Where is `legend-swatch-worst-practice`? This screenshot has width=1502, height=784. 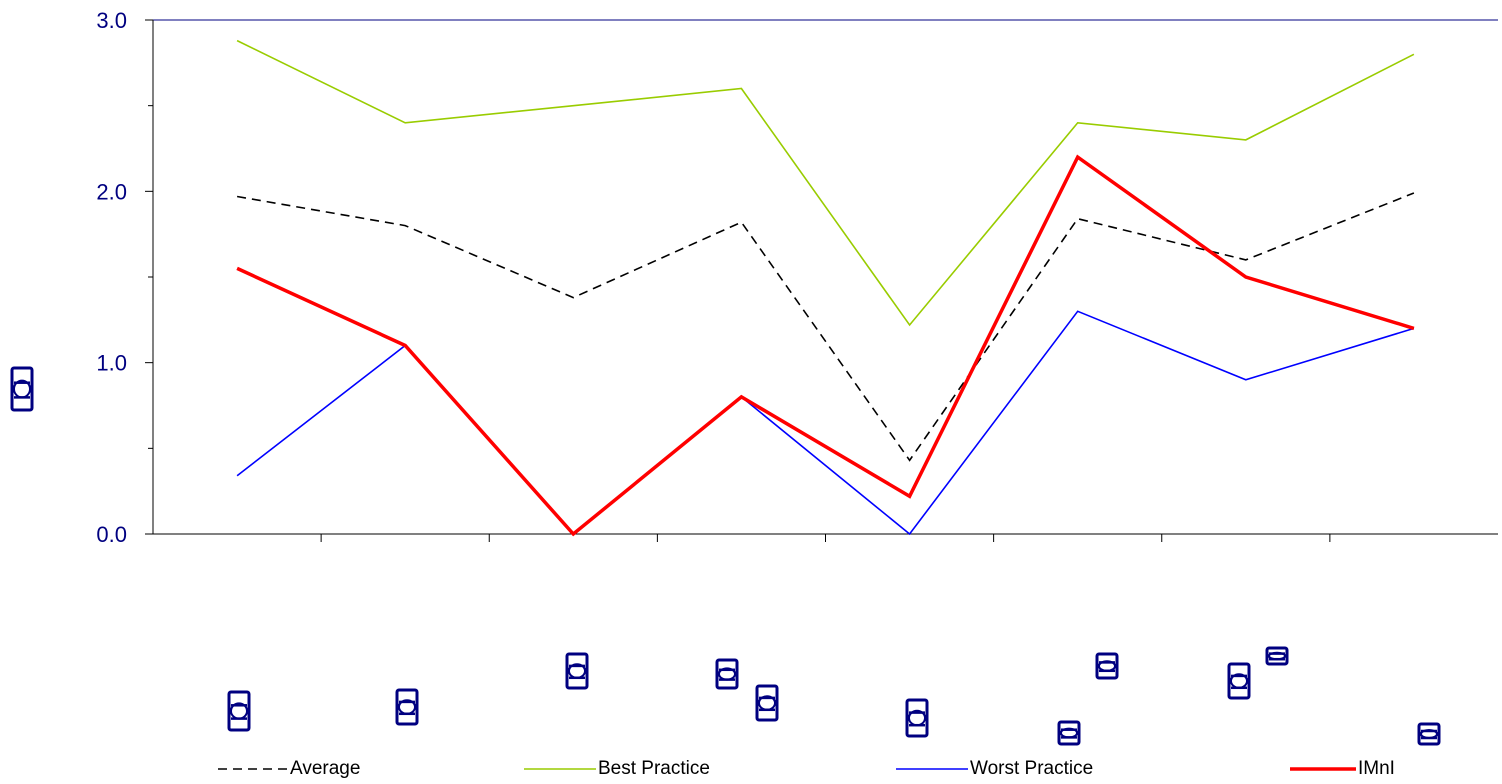
legend-swatch-worst-practice is located at coordinates (932, 769).